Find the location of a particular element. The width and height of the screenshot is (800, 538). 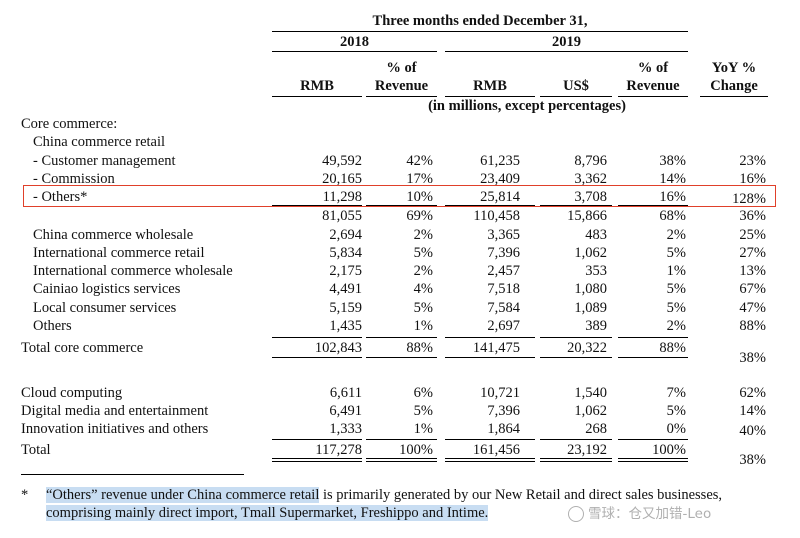

col-pct-2019-line2: Revenue is located at coordinates (653, 86).